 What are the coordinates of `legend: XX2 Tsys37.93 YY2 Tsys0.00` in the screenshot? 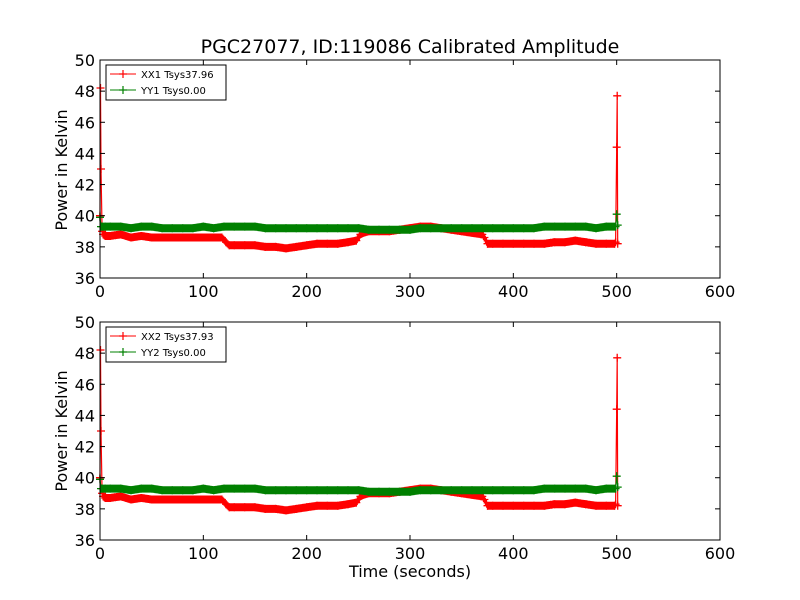 It's located at (166, 344).